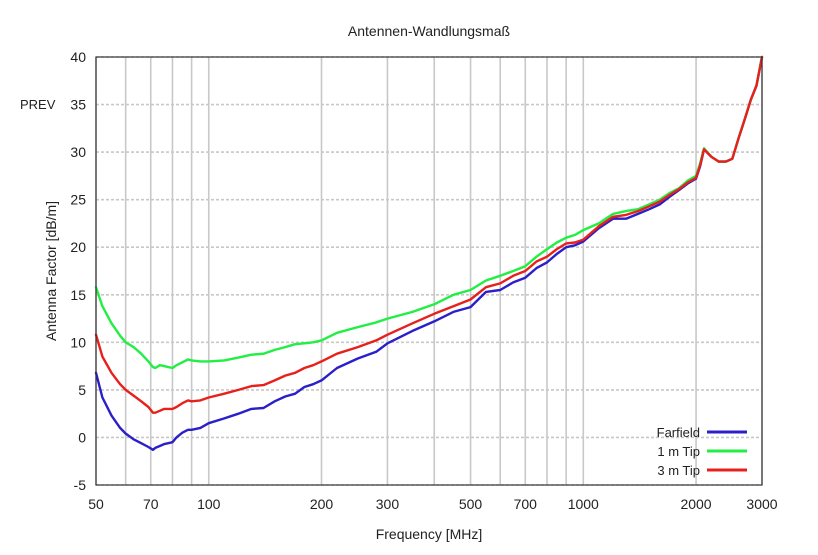 The width and height of the screenshot is (818, 555). What do you see at coordinates (151, 504) in the screenshot?
I see `x-tick-label: 70` at bounding box center [151, 504].